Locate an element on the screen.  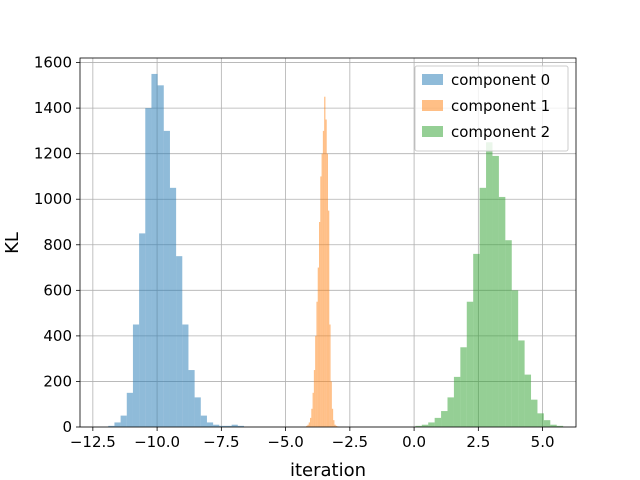
series-1-bars is located at coordinates (322, 261).